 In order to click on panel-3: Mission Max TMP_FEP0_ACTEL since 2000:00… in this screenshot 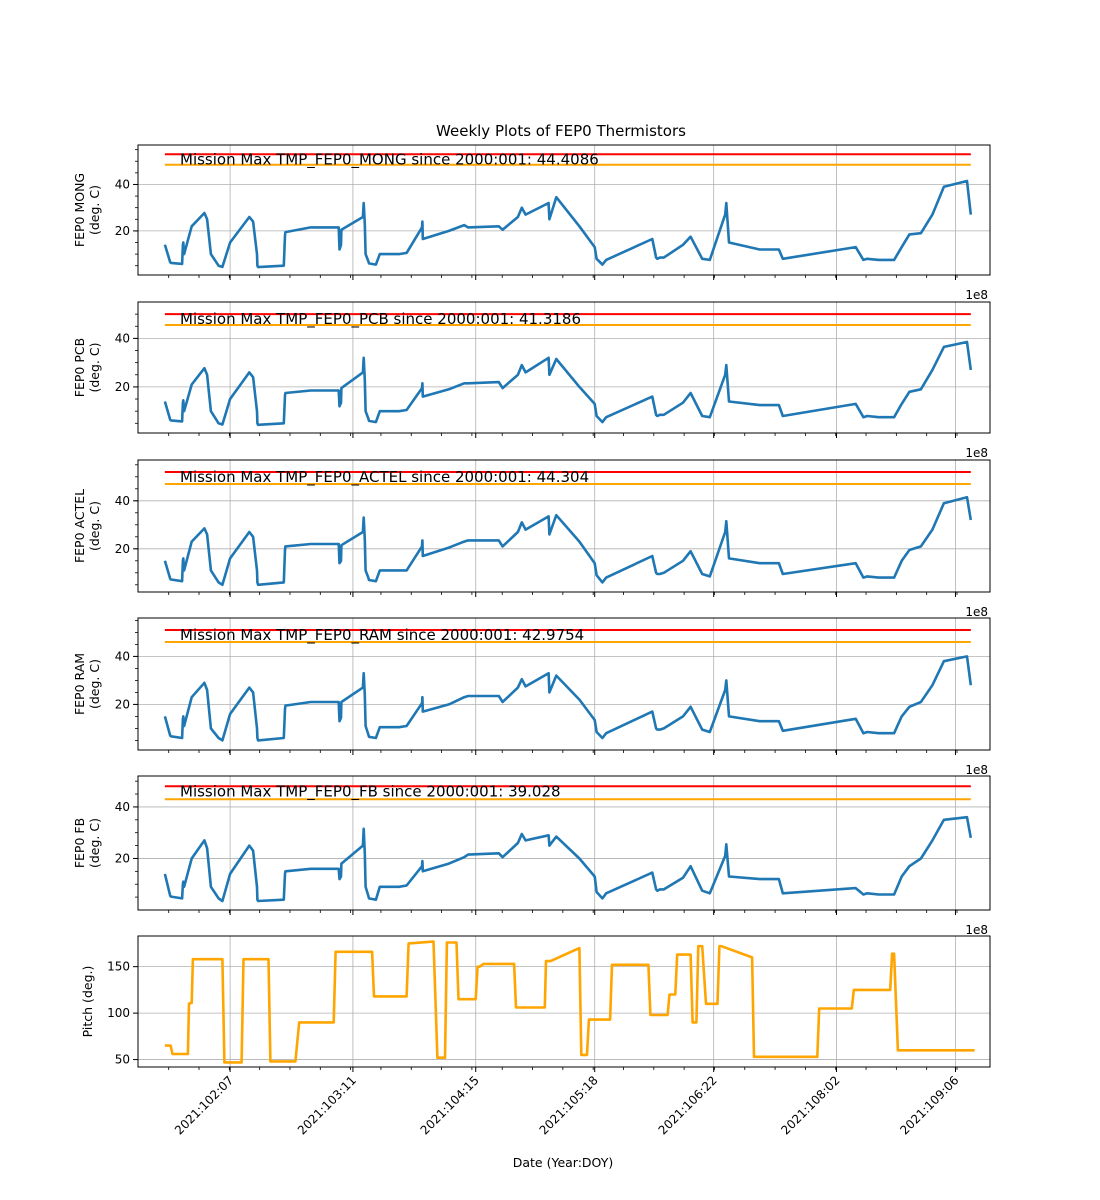, I will do `click(531, 539)`.